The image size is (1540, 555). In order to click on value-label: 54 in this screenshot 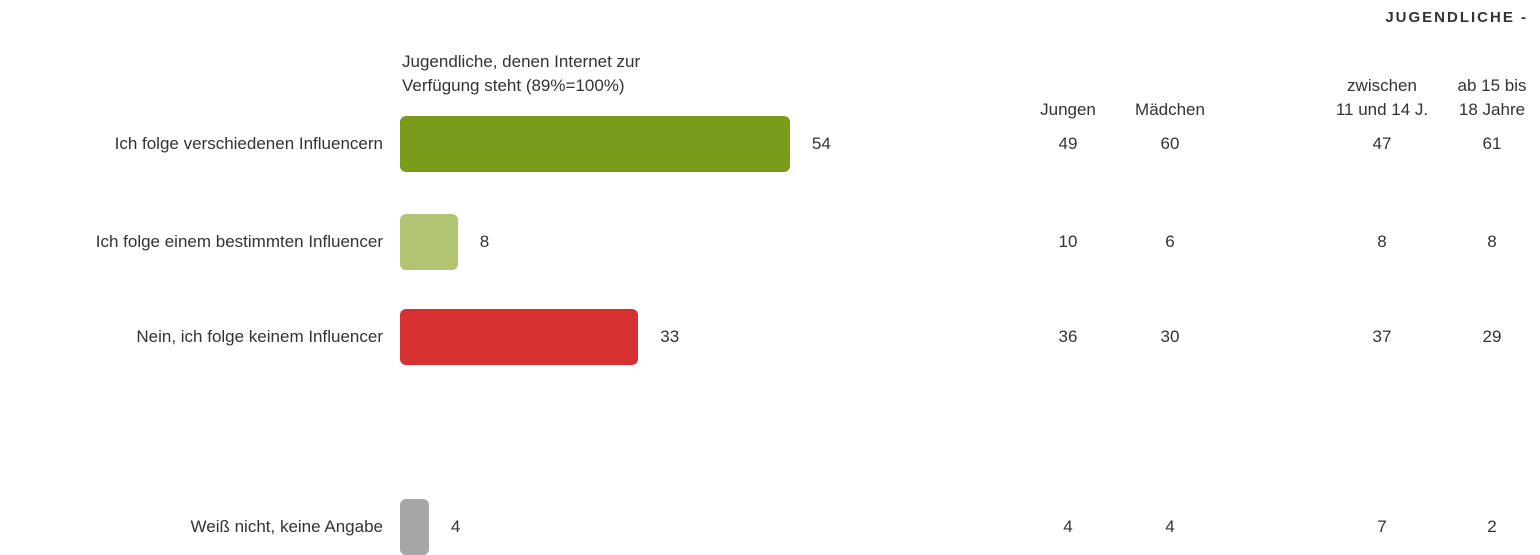, I will do `click(821, 143)`.